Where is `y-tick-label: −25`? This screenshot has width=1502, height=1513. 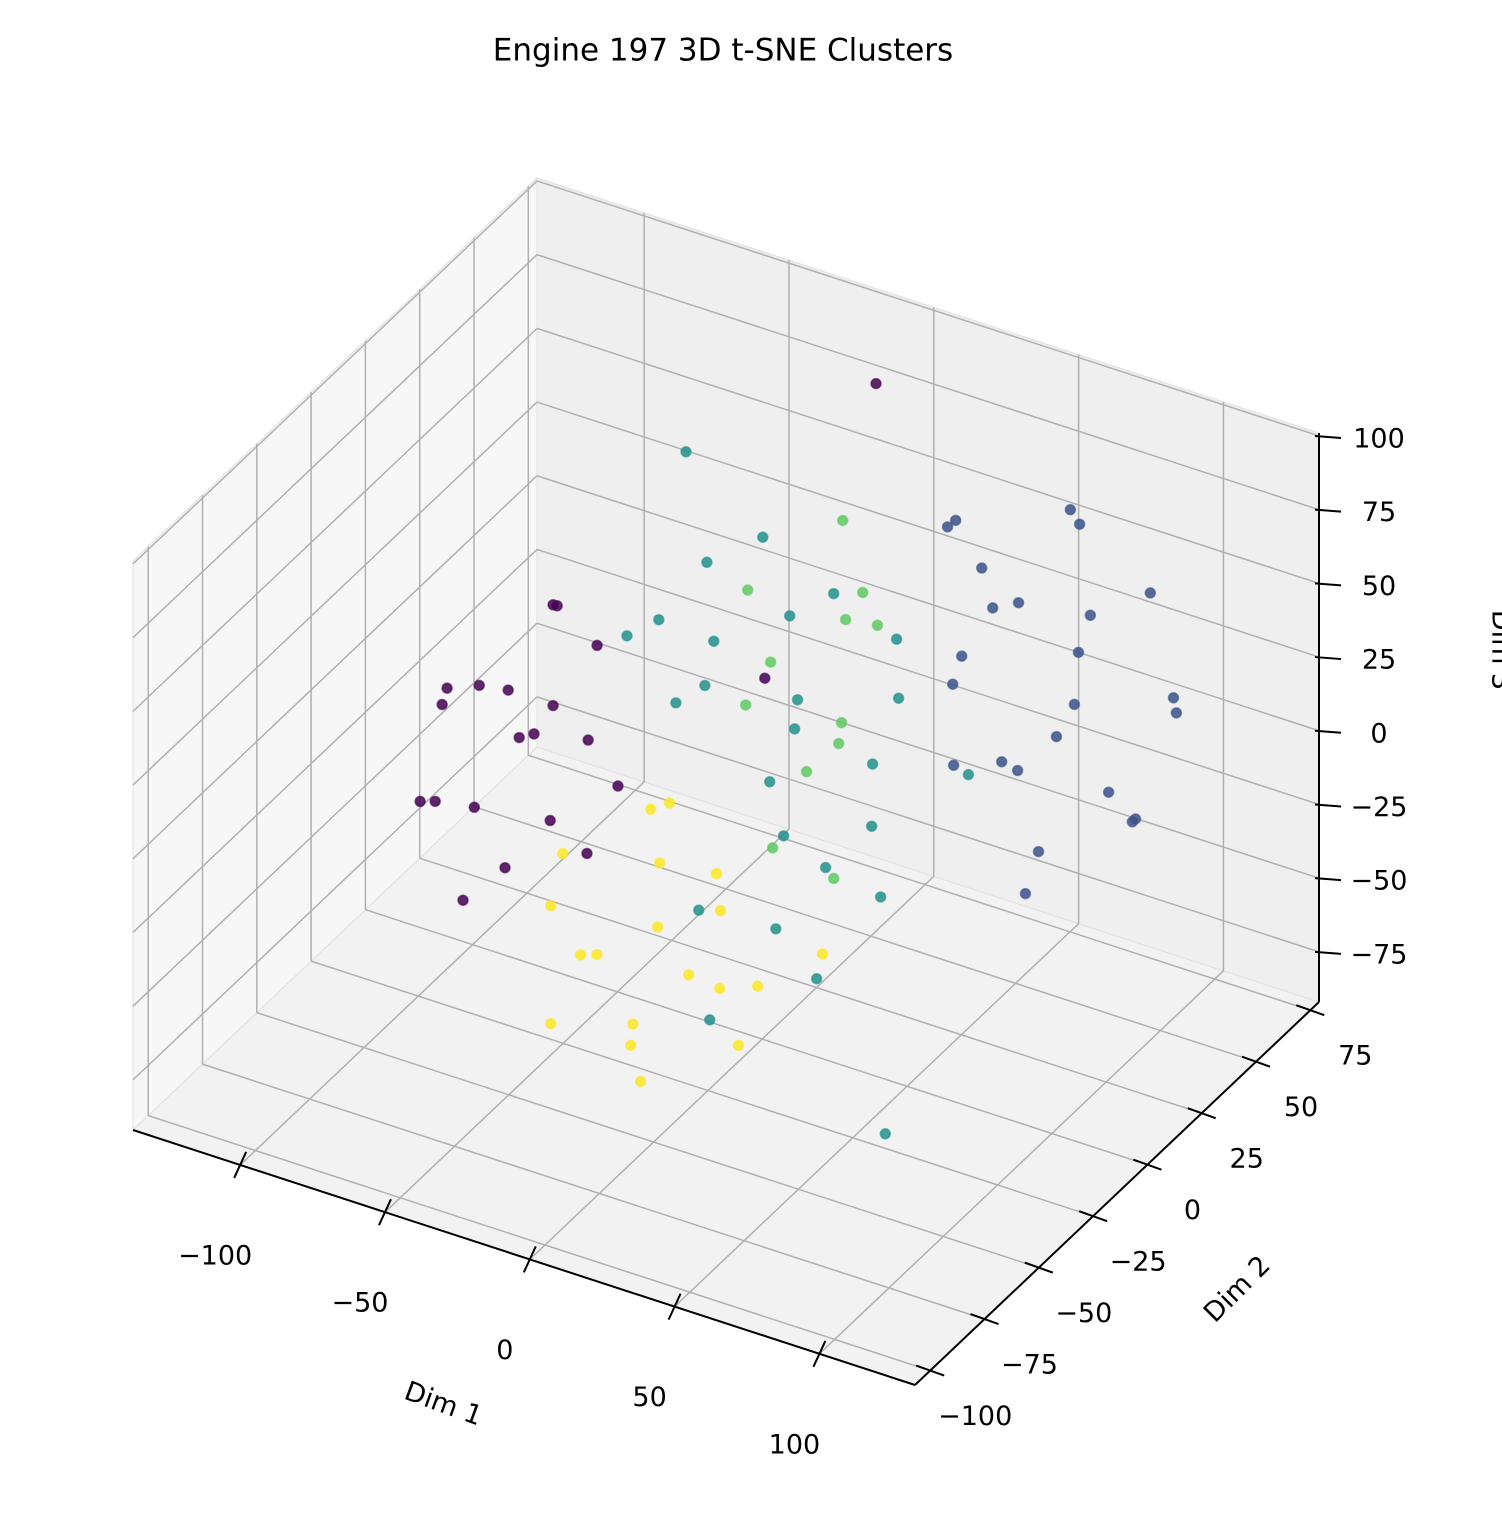
y-tick-label: −25 is located at coordinates (1138, 1262).